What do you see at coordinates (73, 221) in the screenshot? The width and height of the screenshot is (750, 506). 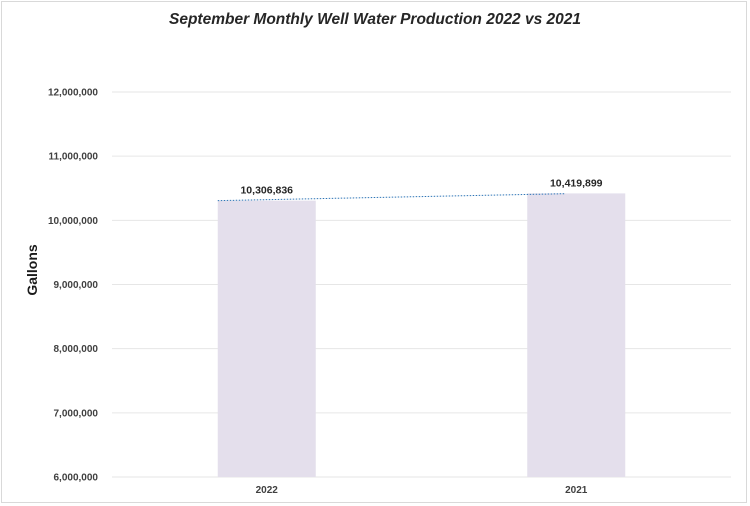 I see `y-tick-label: 10,000,000` at bounding box center [73, 221].